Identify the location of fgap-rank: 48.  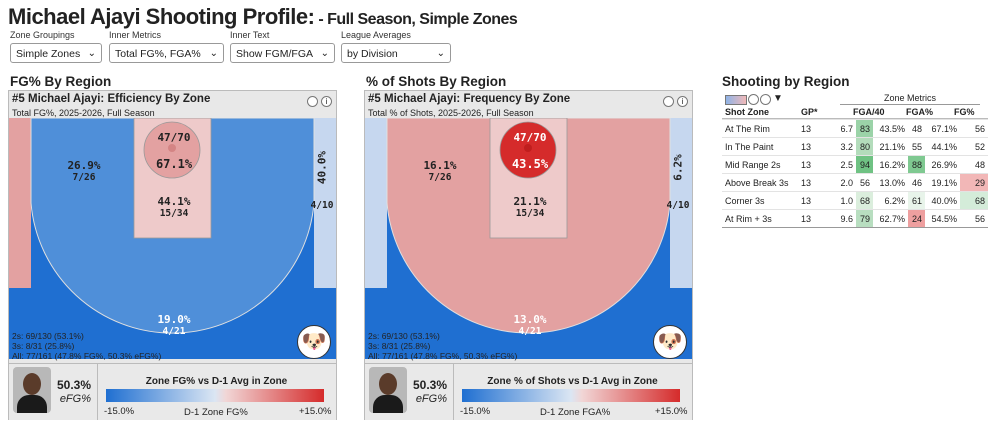
(916, 128).